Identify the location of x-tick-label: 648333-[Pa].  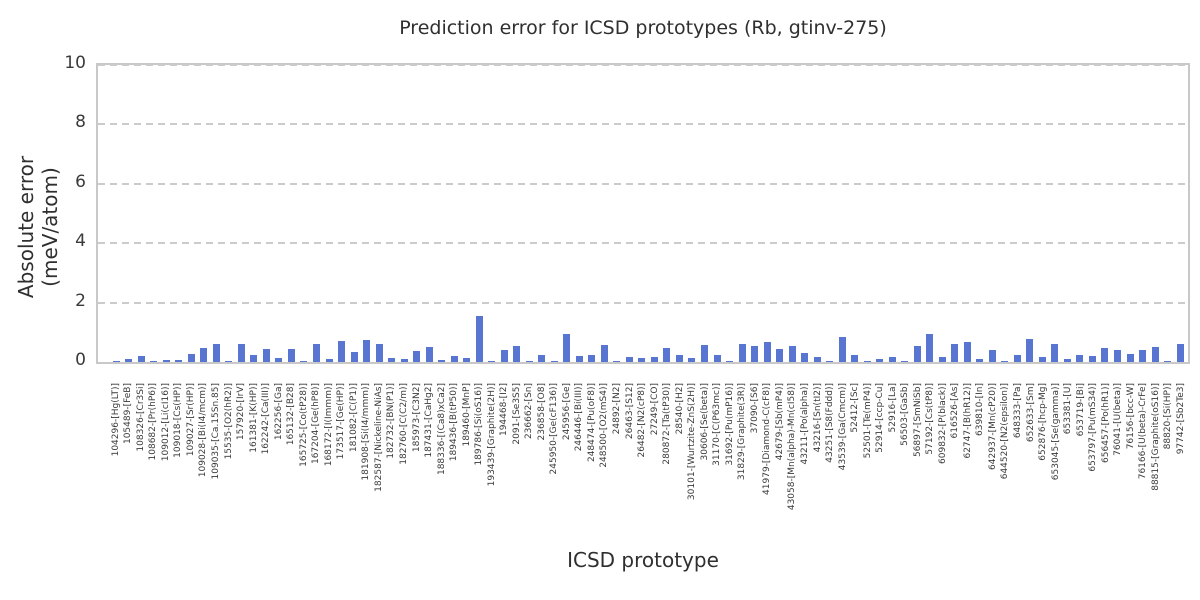
(1018, 411).